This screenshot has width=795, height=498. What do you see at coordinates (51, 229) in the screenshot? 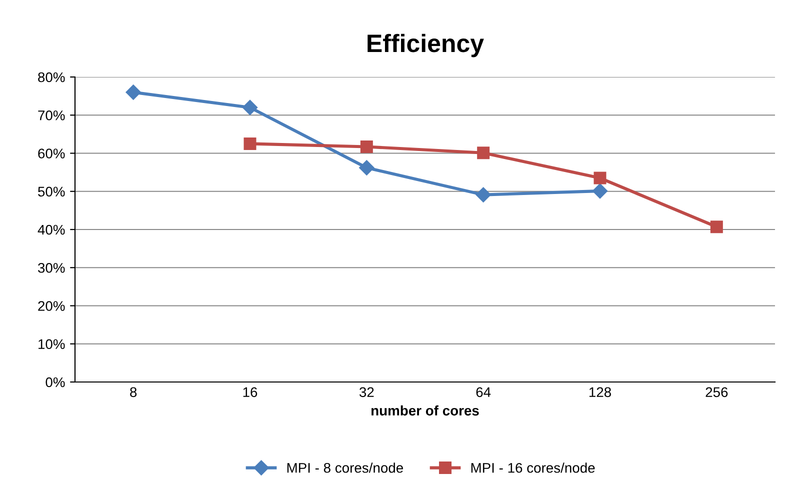
I see `y-tick-label: 40%` at bounding box center [51, 229].